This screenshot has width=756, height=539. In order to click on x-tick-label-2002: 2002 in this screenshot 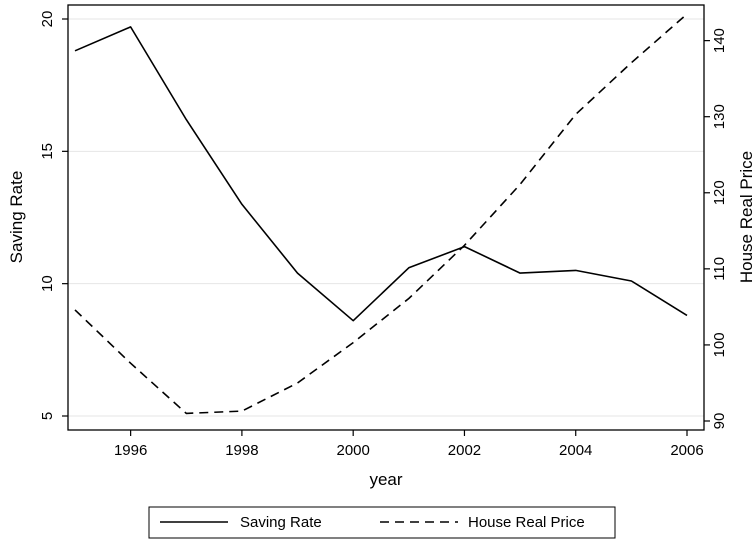, I will do `click(464, 450)`.